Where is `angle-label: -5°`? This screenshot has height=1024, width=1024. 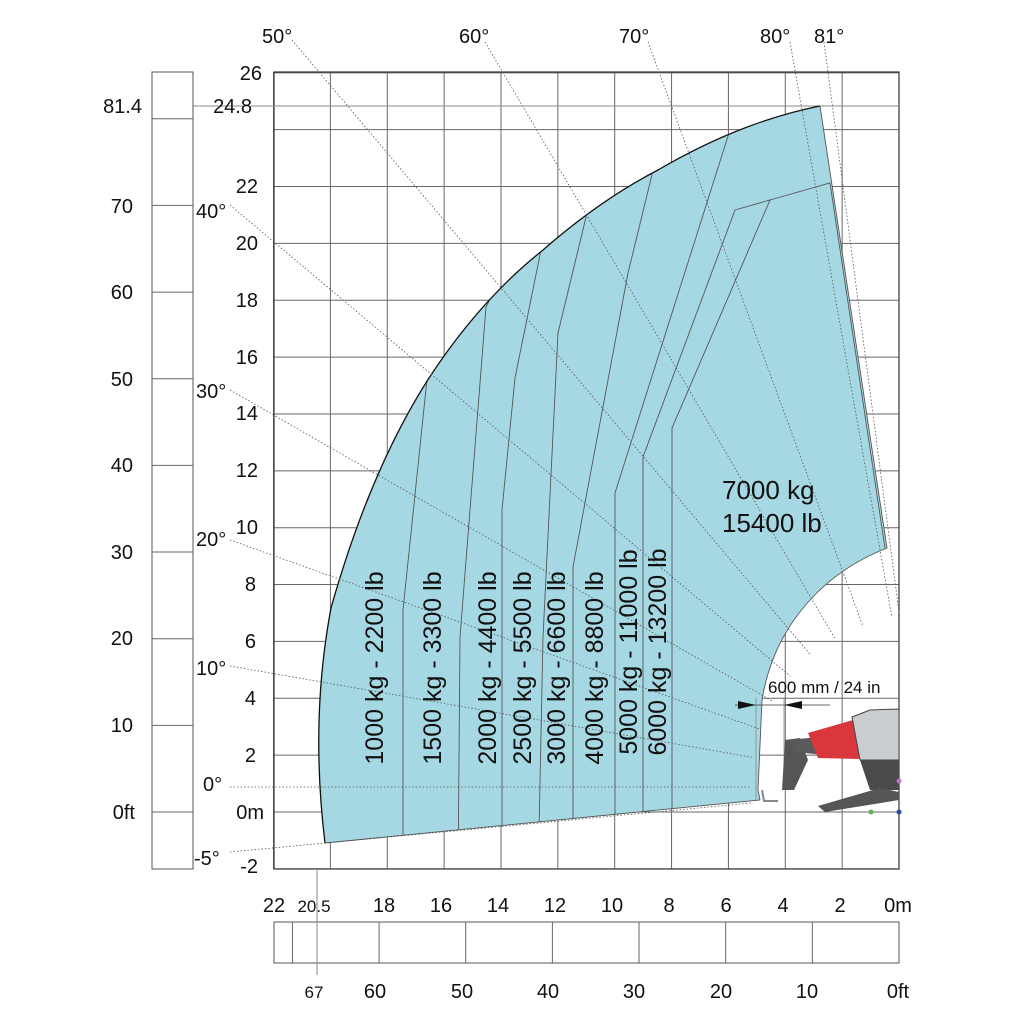
angle-label: -5° is located at coordinates (207, 859).